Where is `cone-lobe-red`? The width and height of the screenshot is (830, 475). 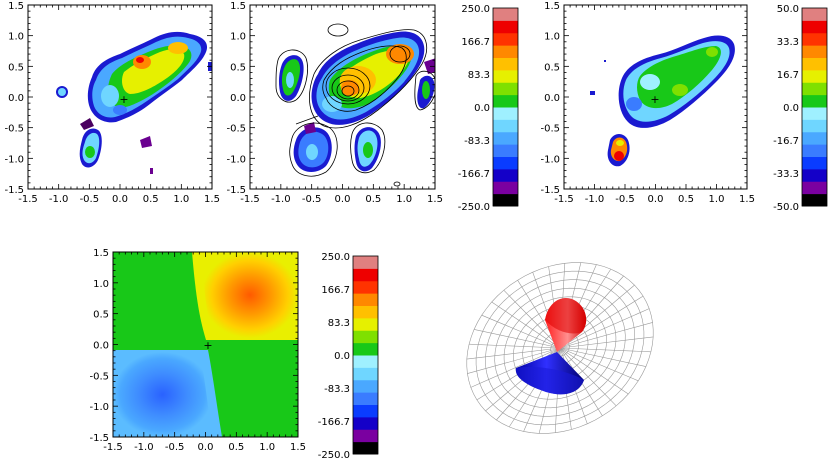 cone-lobe-red is located at coordinates (566, 325).